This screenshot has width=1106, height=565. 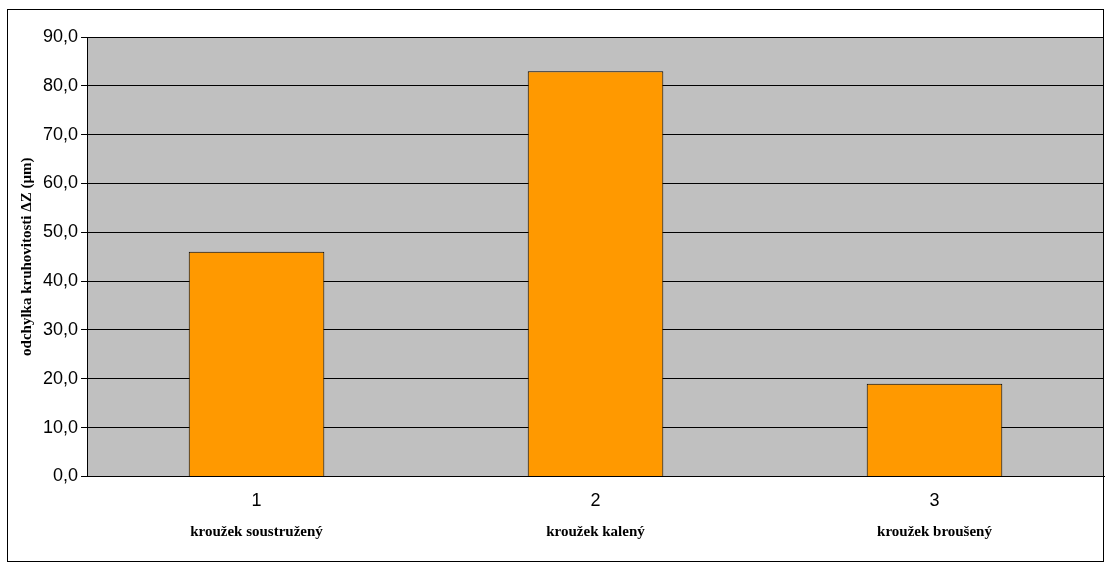 I want to click on y-tick-label: 30,0, so click(x=60, y=328).